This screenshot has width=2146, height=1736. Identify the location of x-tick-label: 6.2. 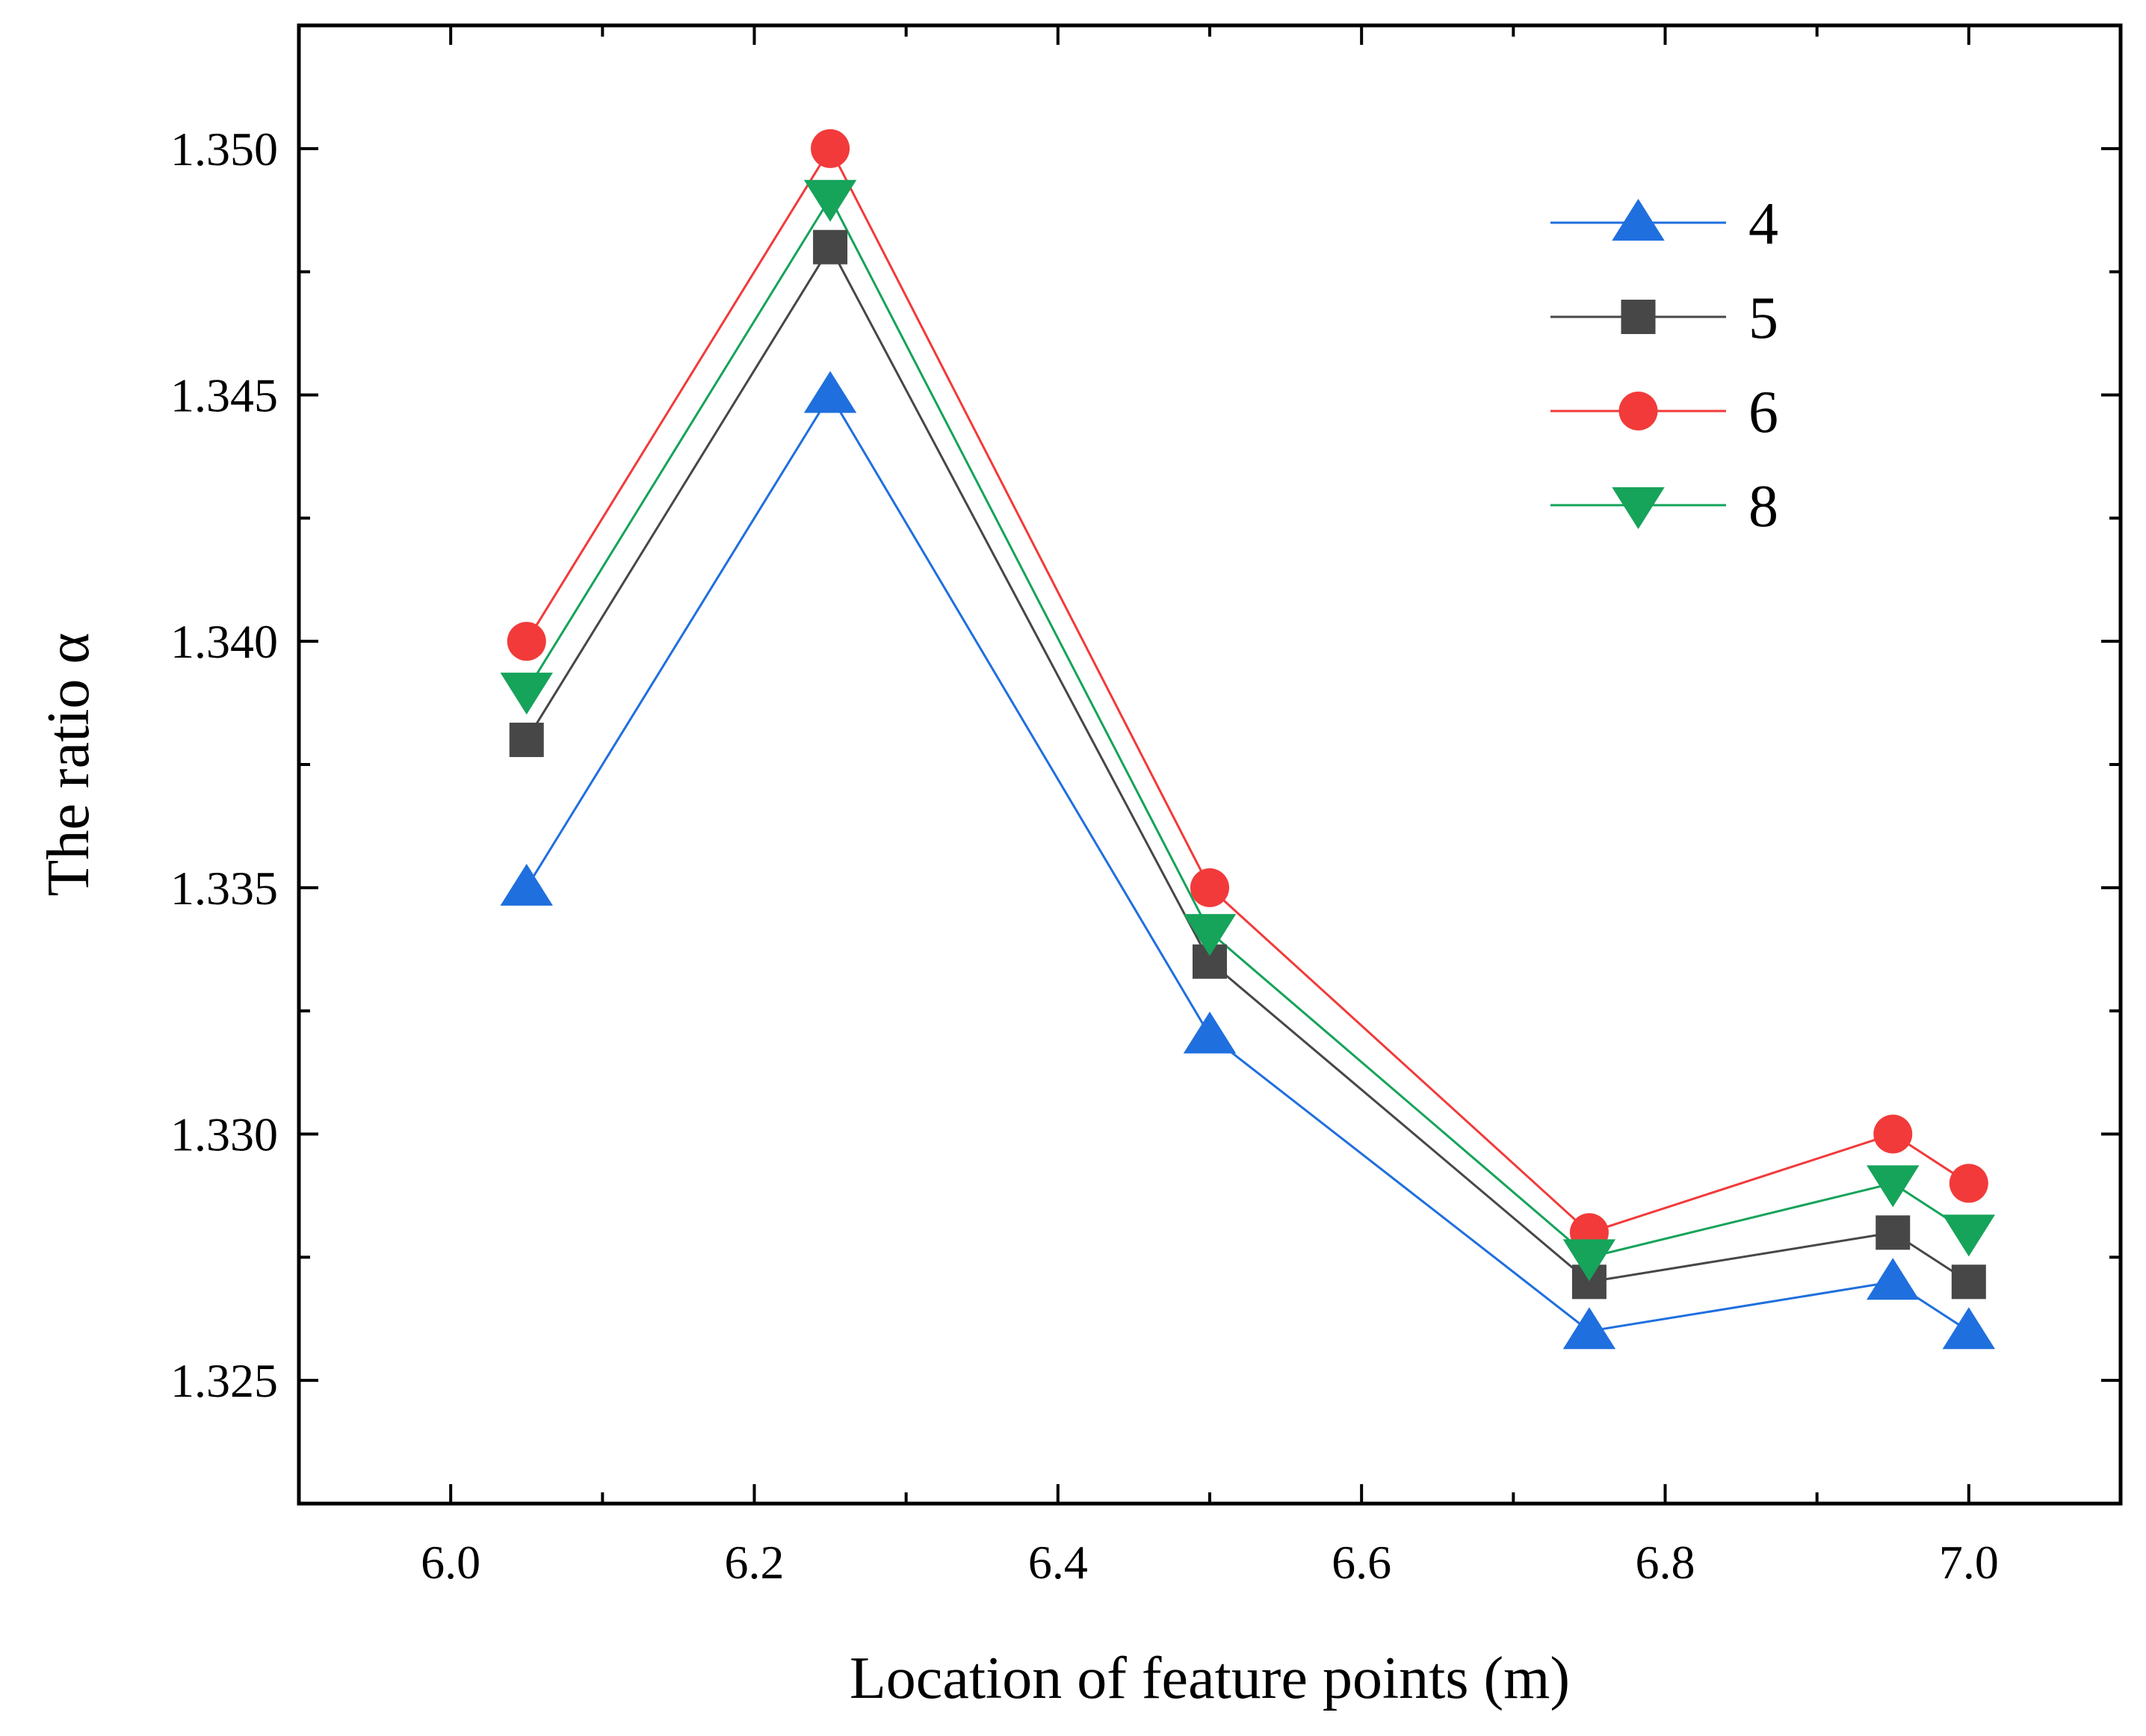
(755, 1562).